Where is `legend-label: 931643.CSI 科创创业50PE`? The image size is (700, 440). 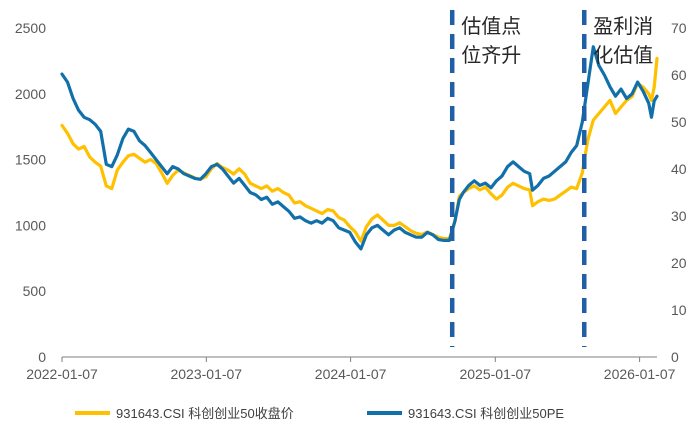 legend-label: 931643.CSI 科创创业50PE is located at coordinates (486, 413).